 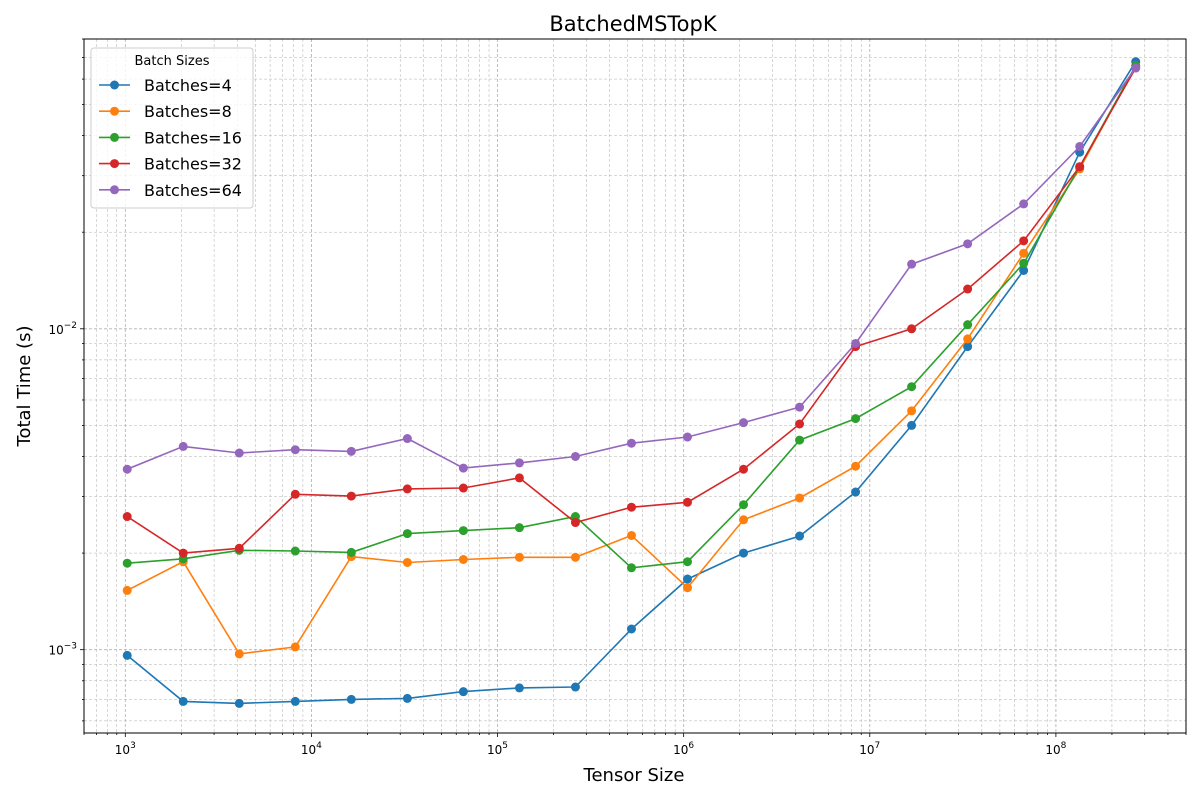 I want to click on legend-label: Batches=4, so click(x=188, y=85).